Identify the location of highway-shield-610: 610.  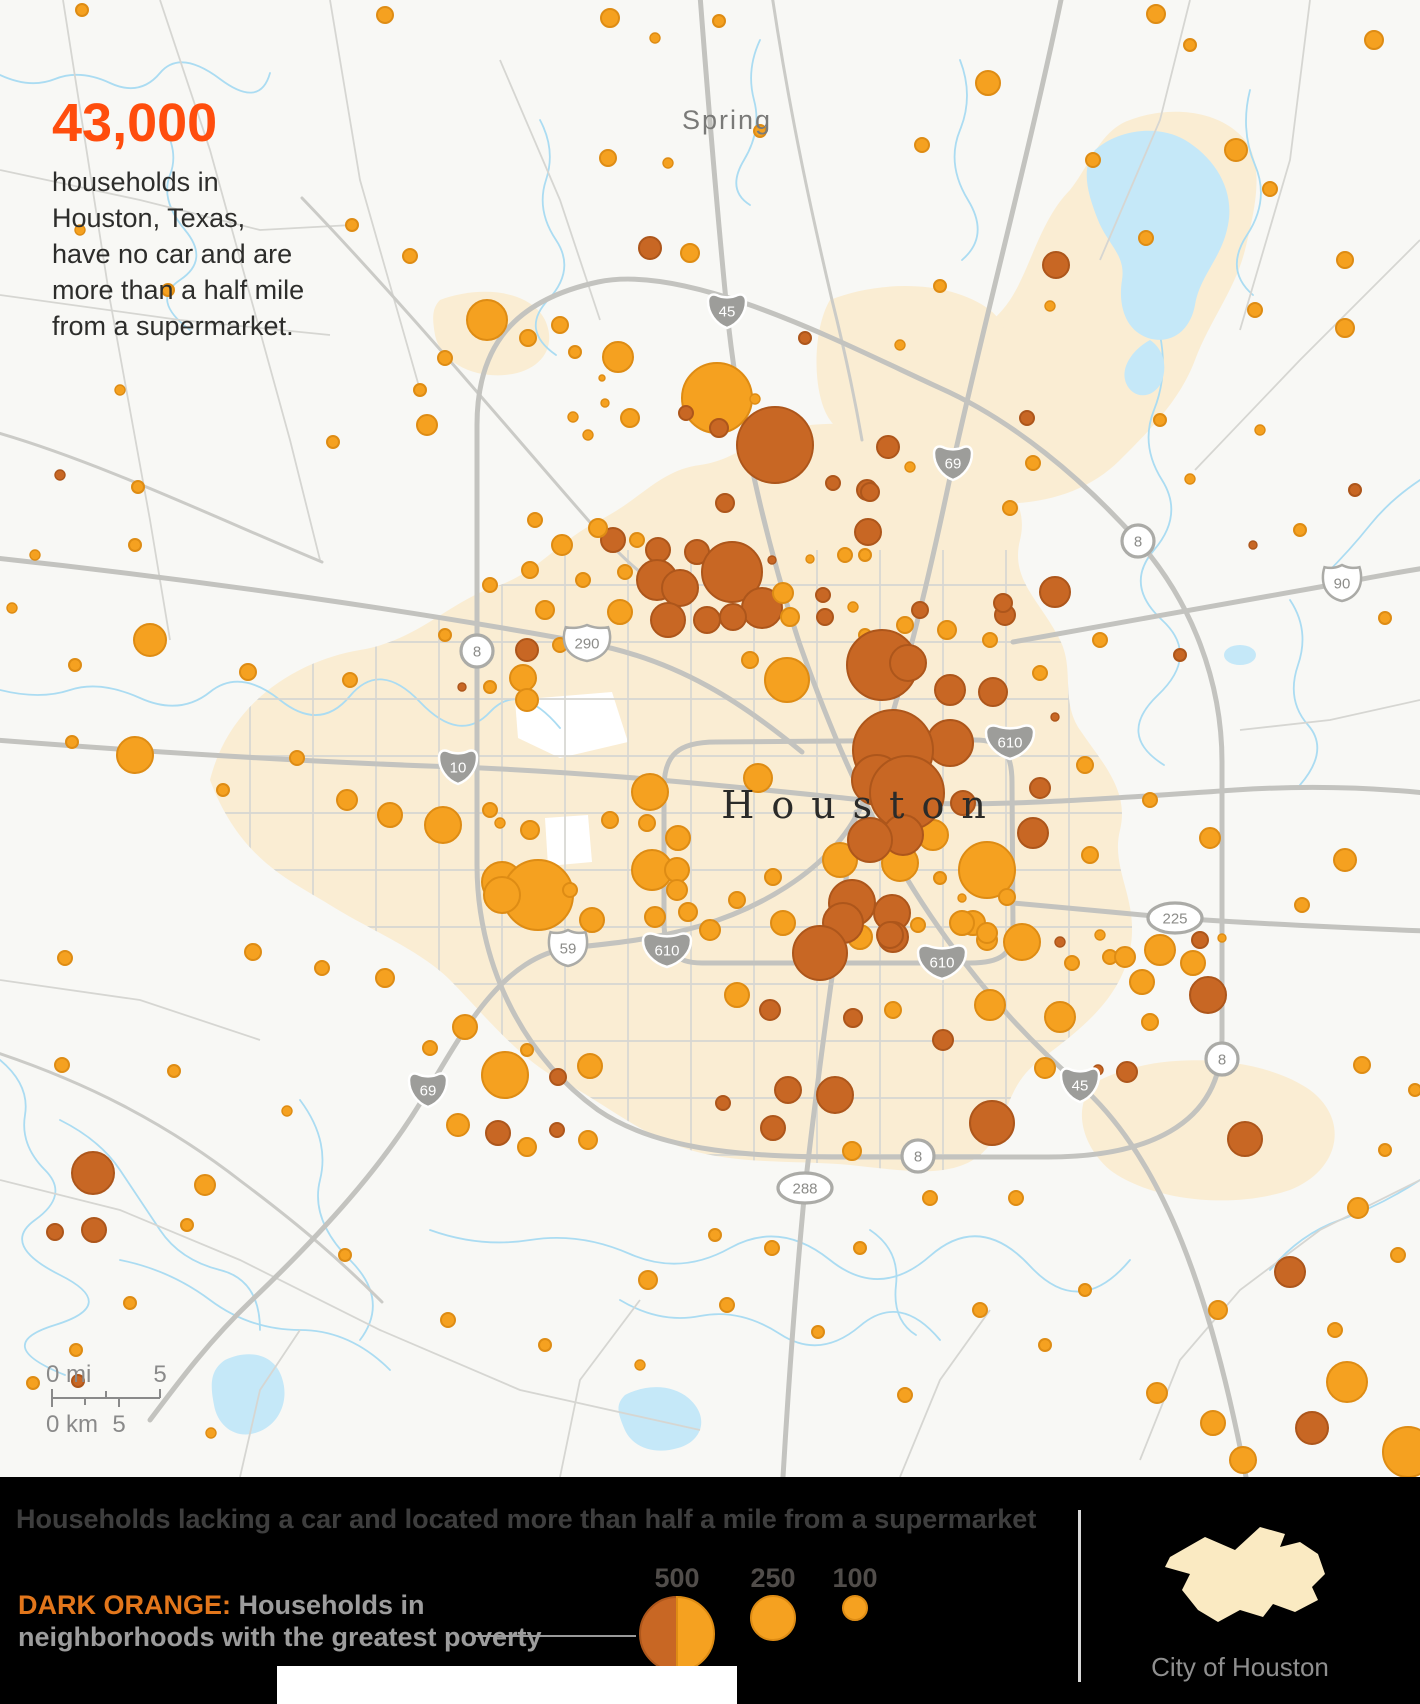
(942, 962).